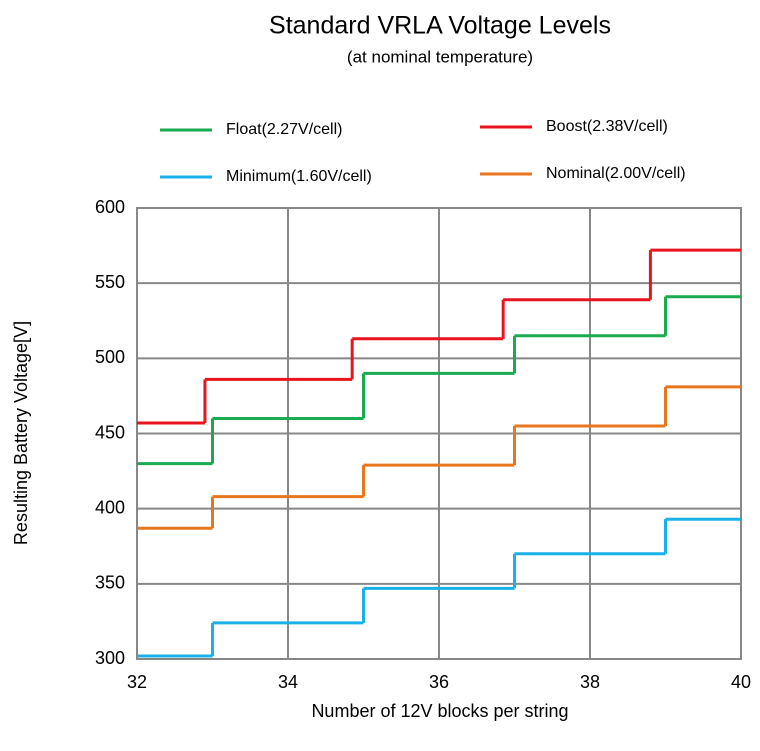 The height and width of the screenshot is (751, 760). What do you see at coordinates (440, 56) in the screenshot?
I see `chart-subtitle: (at nominal temperature)` at bounding box center [440, 56].